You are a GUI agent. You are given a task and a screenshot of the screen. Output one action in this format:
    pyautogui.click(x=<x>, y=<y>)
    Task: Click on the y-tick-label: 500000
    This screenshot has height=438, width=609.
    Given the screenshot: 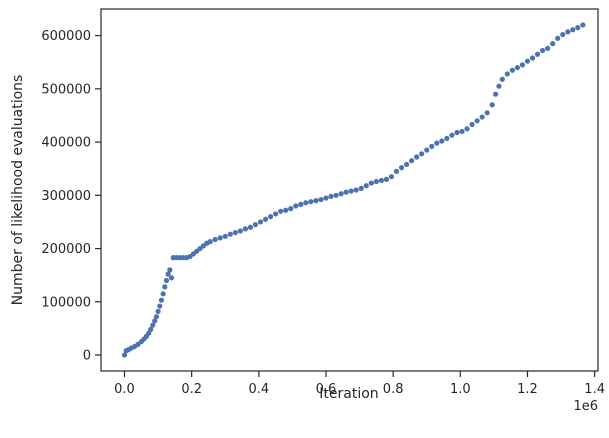 What is the action you would take?
    pyautogui.click(x=66, y=89)
    